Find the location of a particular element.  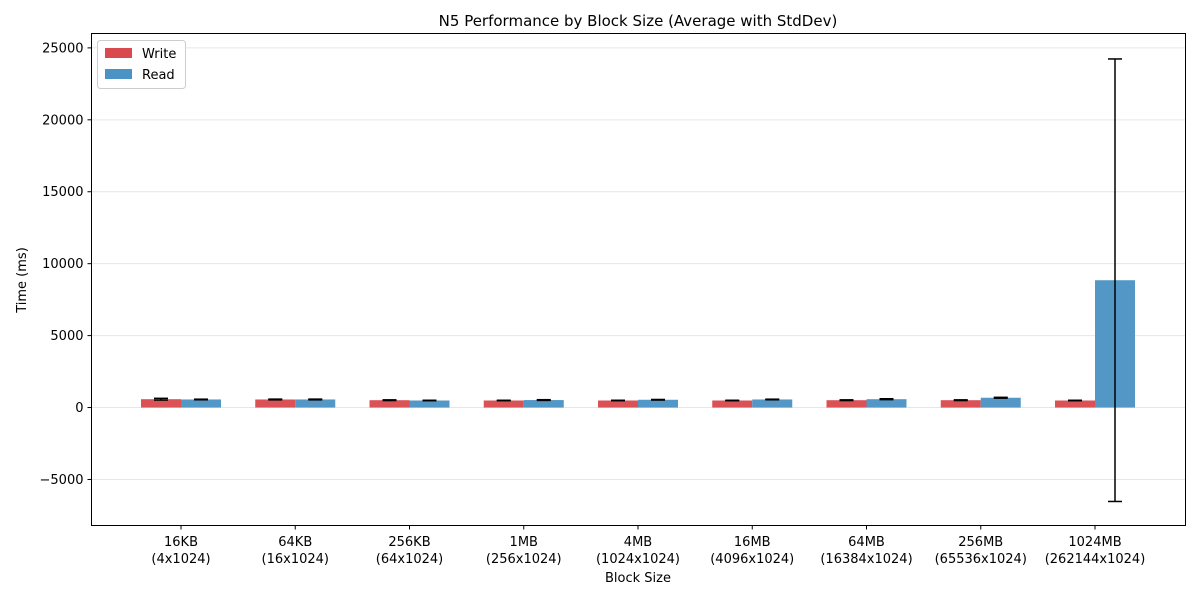

x-tick-label: 64MB is located at coordinates (866, 542).